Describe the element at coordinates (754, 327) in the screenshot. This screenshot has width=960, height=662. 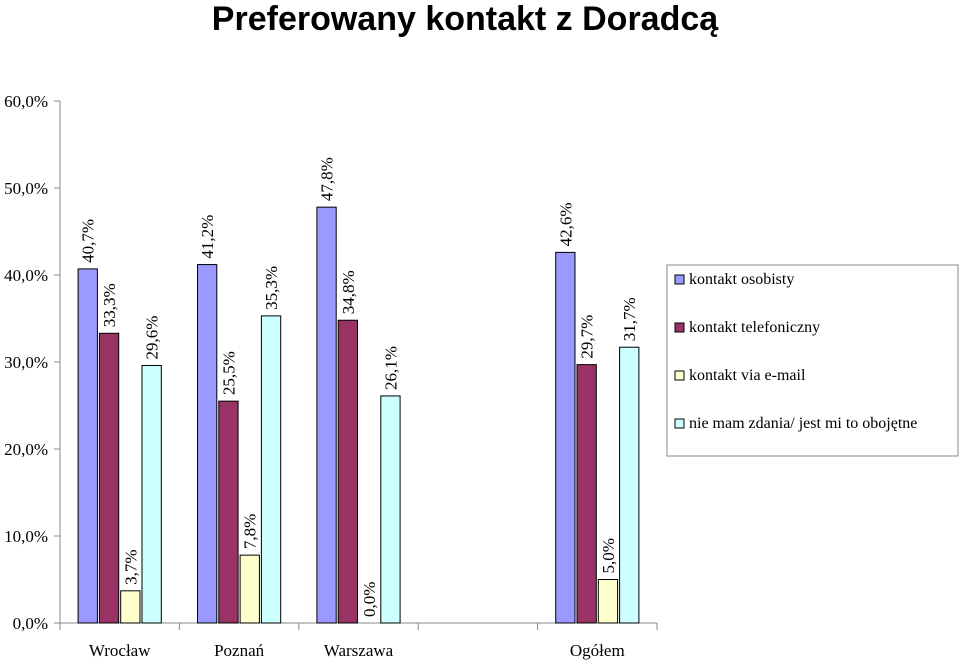
I see `legend-label: kontakt telefoniczny` at that location.